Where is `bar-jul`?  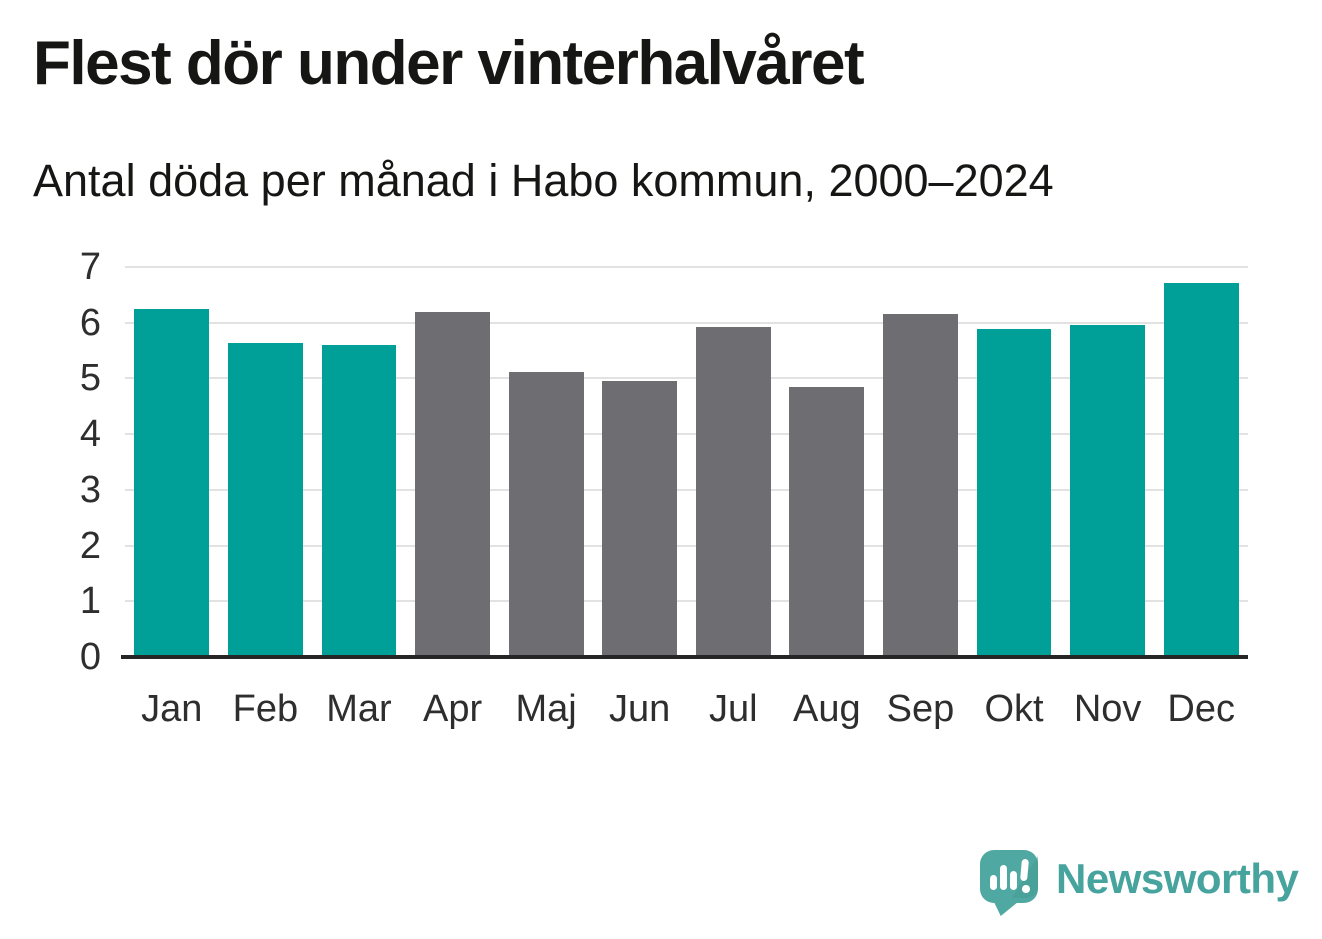 bar-jul is located at coordinates (733, 492).